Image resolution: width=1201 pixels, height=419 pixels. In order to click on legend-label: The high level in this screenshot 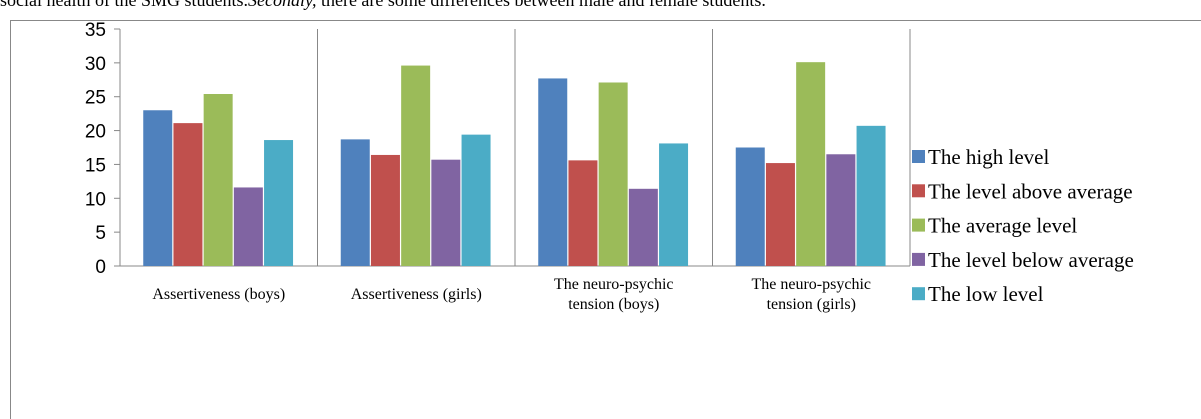, I will do `click(988, 157)`.